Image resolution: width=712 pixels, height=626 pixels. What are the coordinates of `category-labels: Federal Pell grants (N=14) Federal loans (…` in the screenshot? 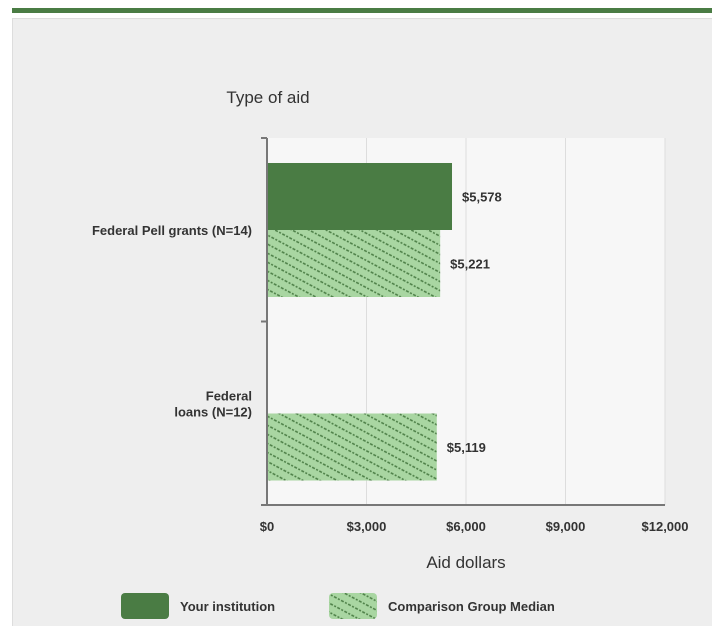 It's located at (172, 321).